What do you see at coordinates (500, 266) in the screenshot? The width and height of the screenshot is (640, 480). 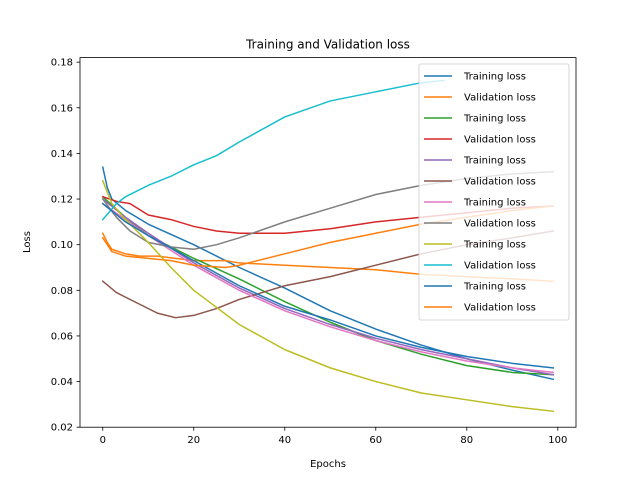 I see `legend-label-10: Validation loss` at bounding box center [500, 266].